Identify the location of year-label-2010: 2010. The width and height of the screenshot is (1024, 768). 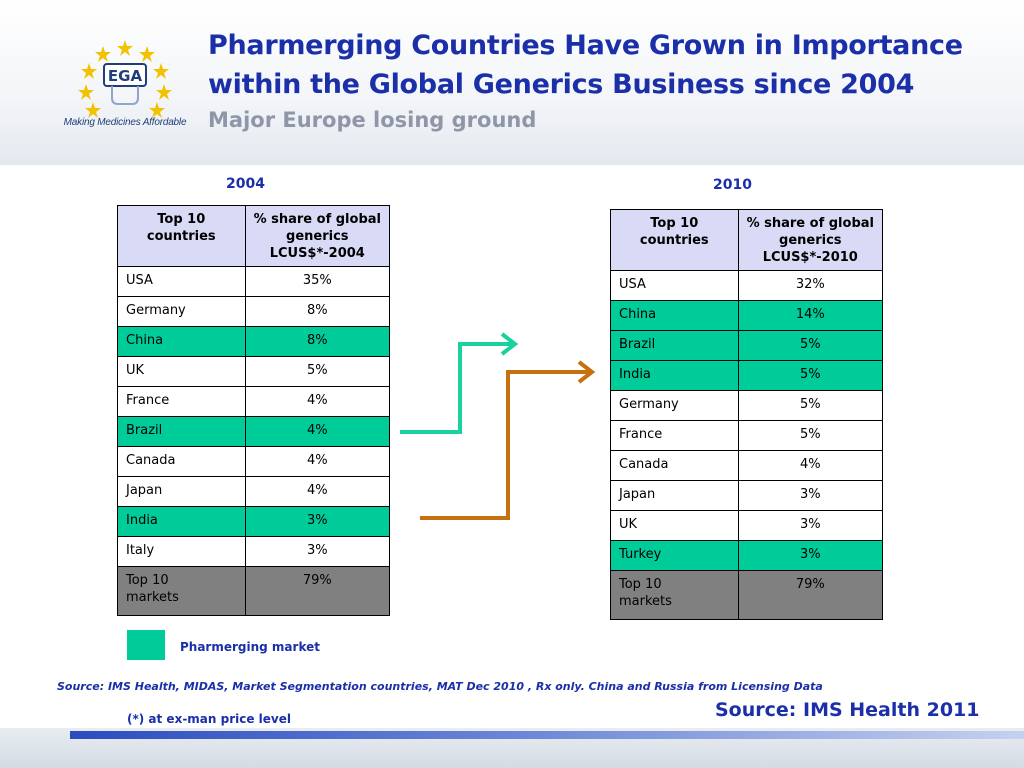
(732, 185).